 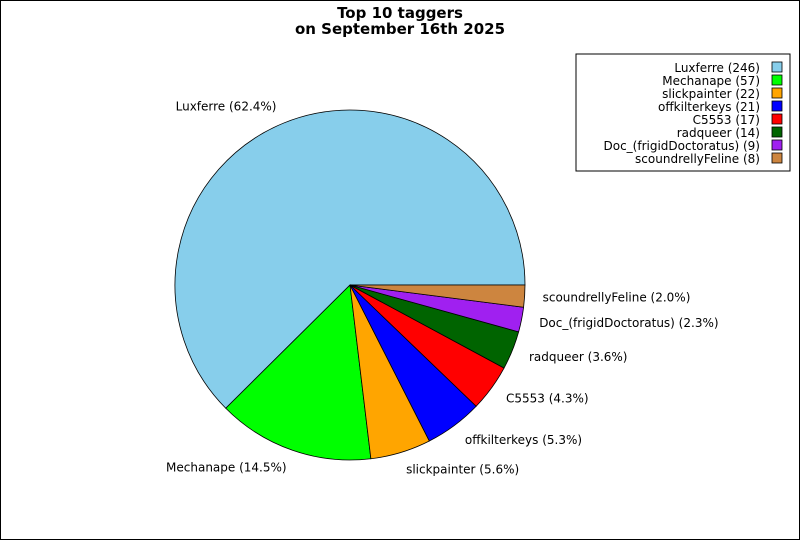 I want to click on legend-entry-label: scoundrellyFeline (8), so click(x=697, y=159).